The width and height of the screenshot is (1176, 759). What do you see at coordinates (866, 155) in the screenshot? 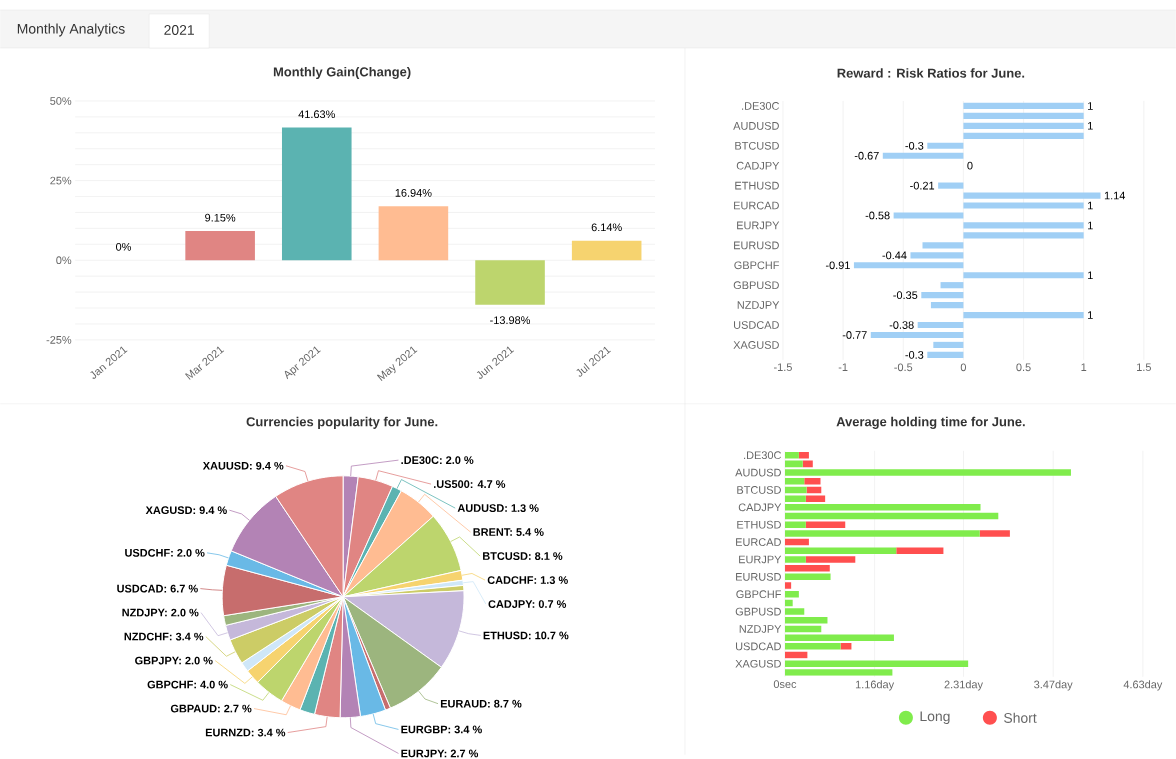
I see `data-label: -0.67` at bounding box center [866, 155].